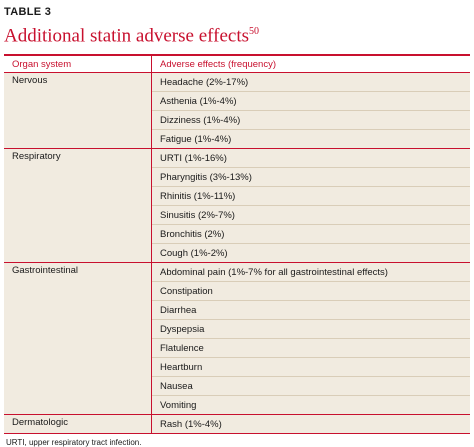 The width and height of the screenshot is (474, 447). Describe the element at coordinates (237, 434) in the screenshot. I see `bottom-rule` at that location.